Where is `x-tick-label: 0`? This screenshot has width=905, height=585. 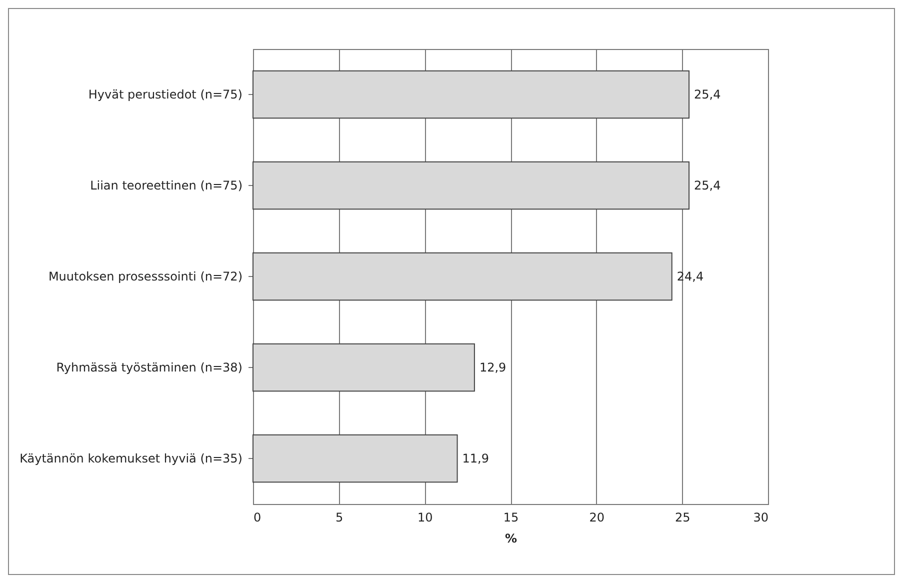 x-tick-label: 0 is located at coordinates (258, 517).